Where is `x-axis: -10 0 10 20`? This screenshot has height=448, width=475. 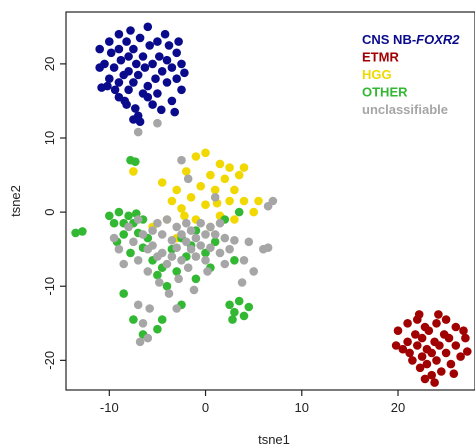 x-axis: -10 0 10 20 is located at coordinates (252, 402).